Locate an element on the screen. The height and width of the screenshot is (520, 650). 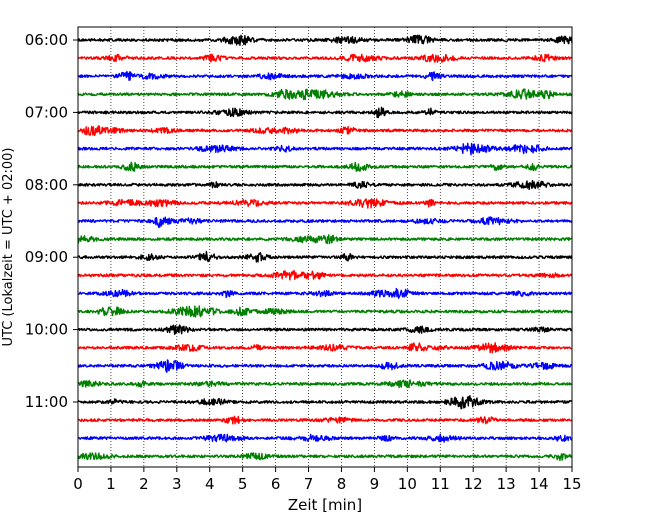
y-tick-label: 10:00 is located at coordinates (46, 330).